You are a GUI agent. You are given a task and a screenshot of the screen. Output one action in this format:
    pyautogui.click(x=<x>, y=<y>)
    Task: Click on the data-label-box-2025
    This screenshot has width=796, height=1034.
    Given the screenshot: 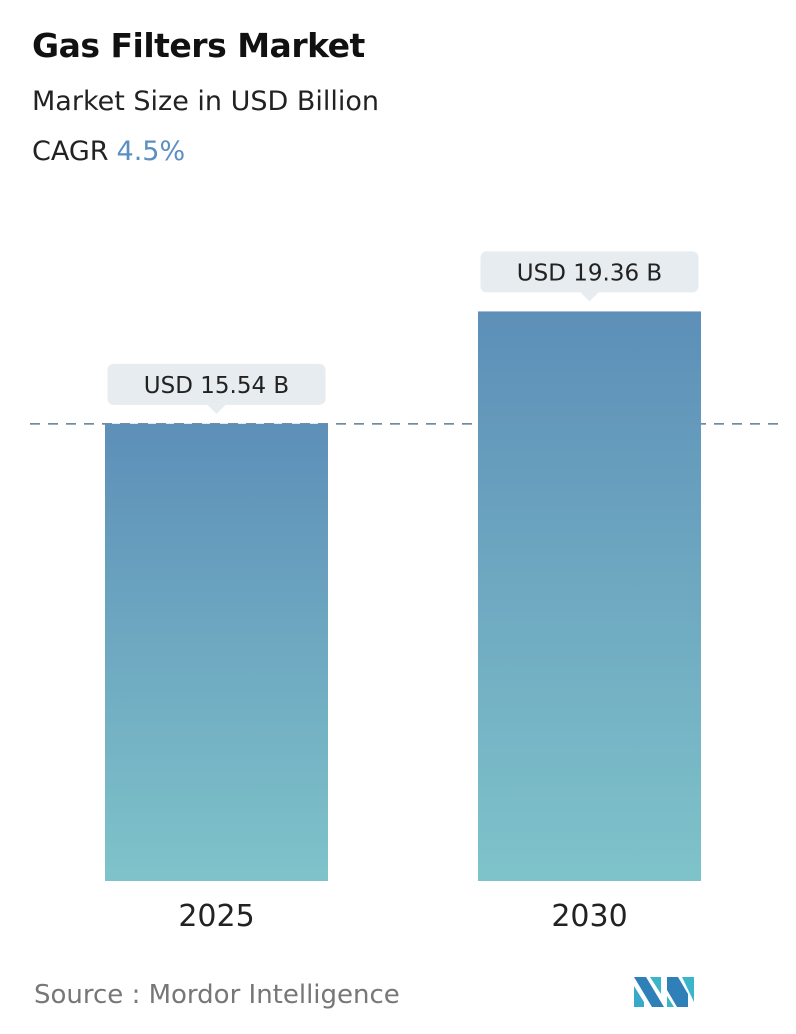 What is the action you would take?
    pyautogui.click(x=216, y=384)
    